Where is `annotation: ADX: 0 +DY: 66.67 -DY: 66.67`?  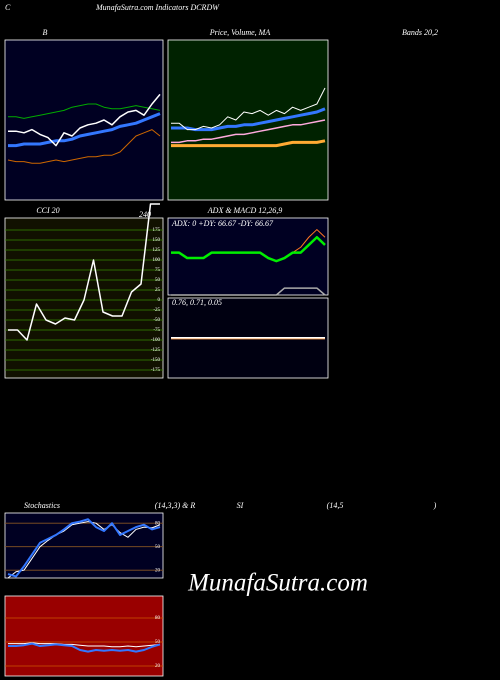 annotation: ADX: 0 +DY: 66.67 -DY: 66.67 is located at coordinates (222, 223).